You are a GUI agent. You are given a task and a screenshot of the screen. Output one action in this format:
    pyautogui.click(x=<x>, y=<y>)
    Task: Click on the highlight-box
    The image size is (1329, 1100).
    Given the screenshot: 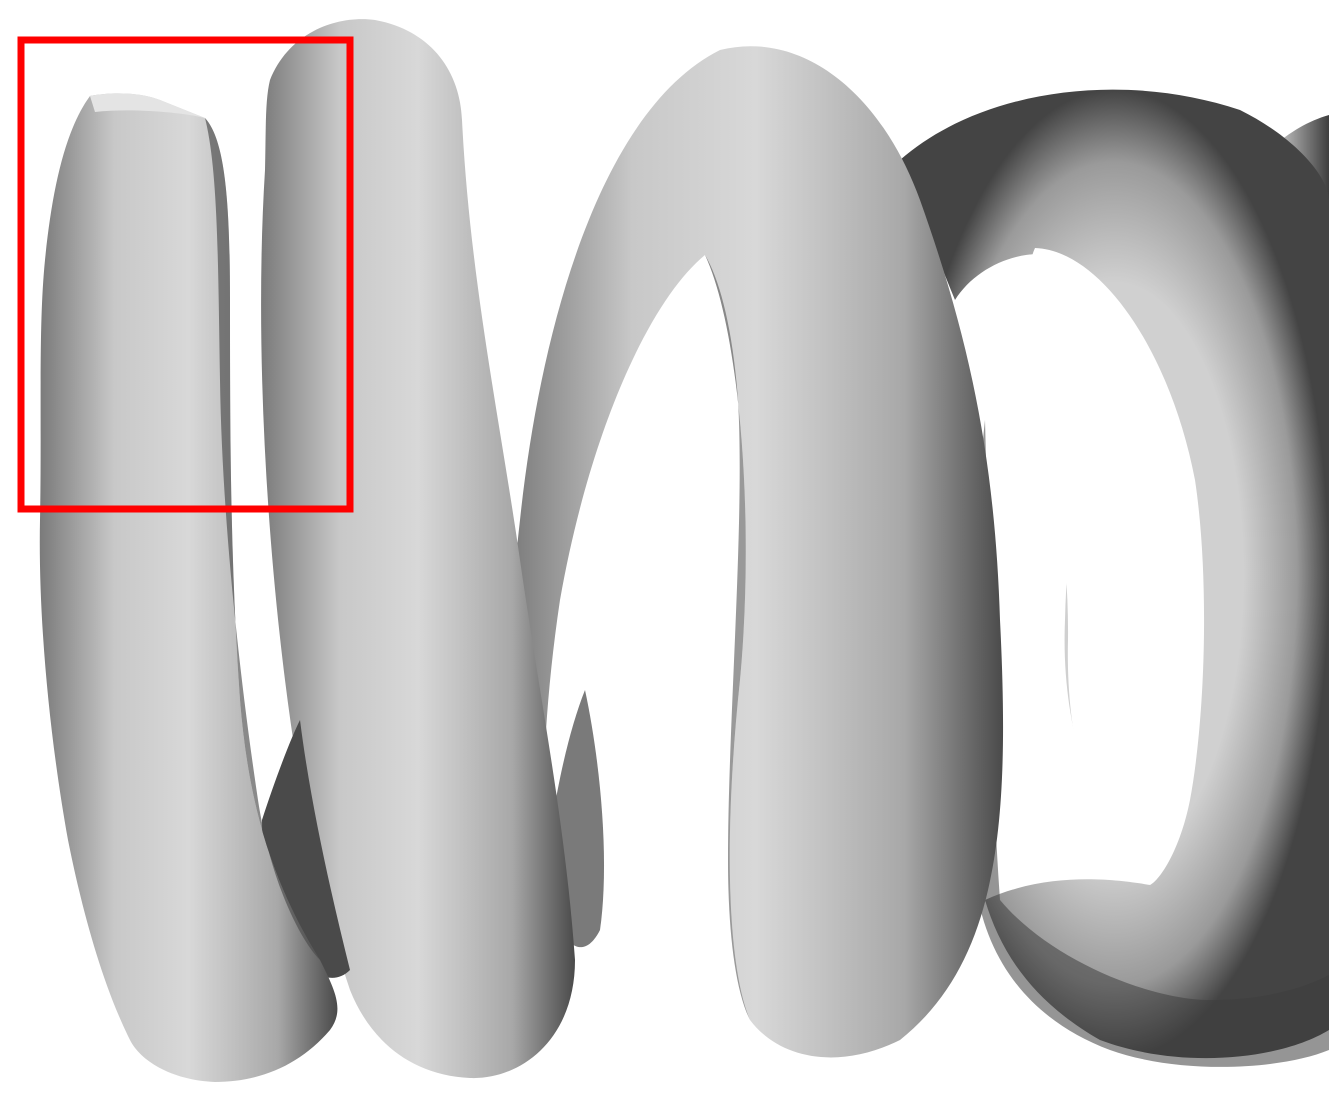 What is the action you would take?
    pyautogui.click(x=185, y=274)
    